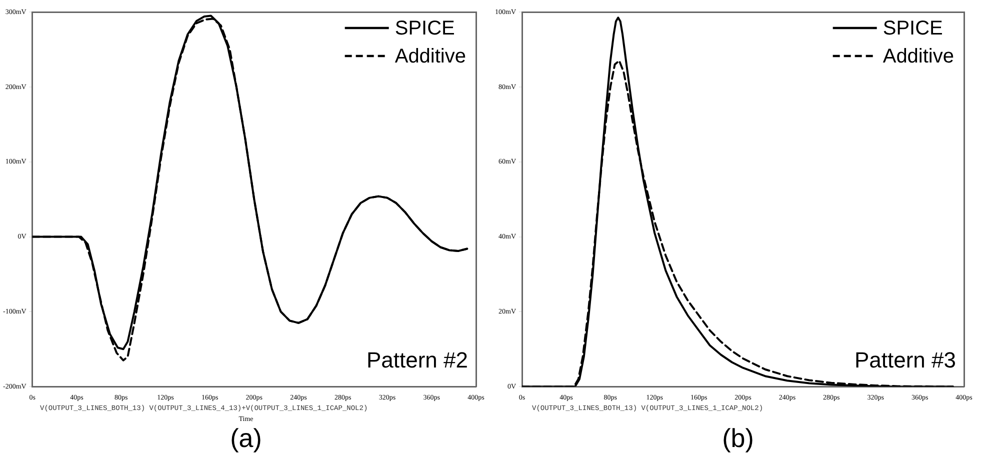 The height and width of the screenshot is (472, 984). I want to click on annotation: Pattern #2, so click(417, 360).